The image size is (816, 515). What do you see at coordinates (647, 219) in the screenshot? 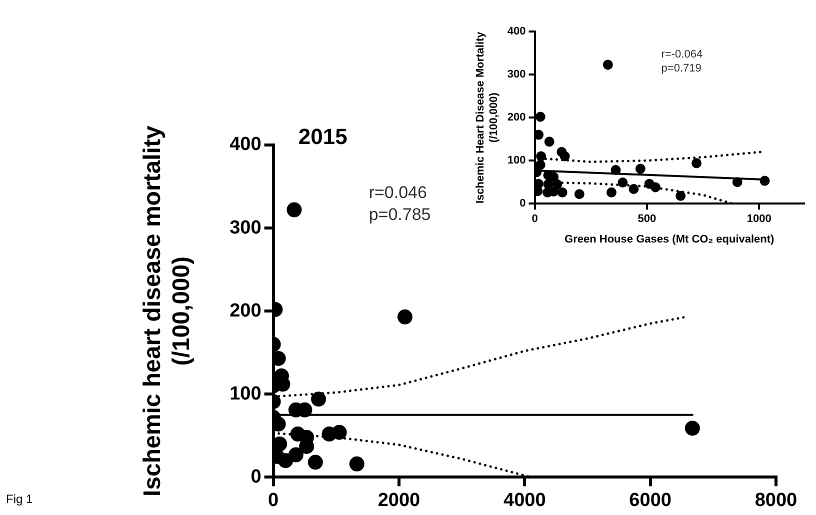
I see `x-tick-label: 500` at bounding box center [647, 219].